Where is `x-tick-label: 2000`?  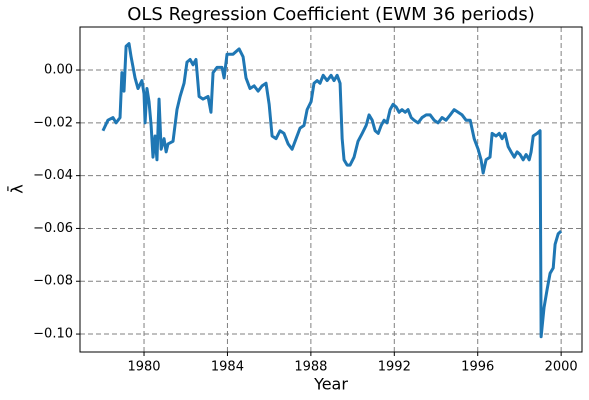 x-tick-label: 2000 is located at coordinates (561, 367).